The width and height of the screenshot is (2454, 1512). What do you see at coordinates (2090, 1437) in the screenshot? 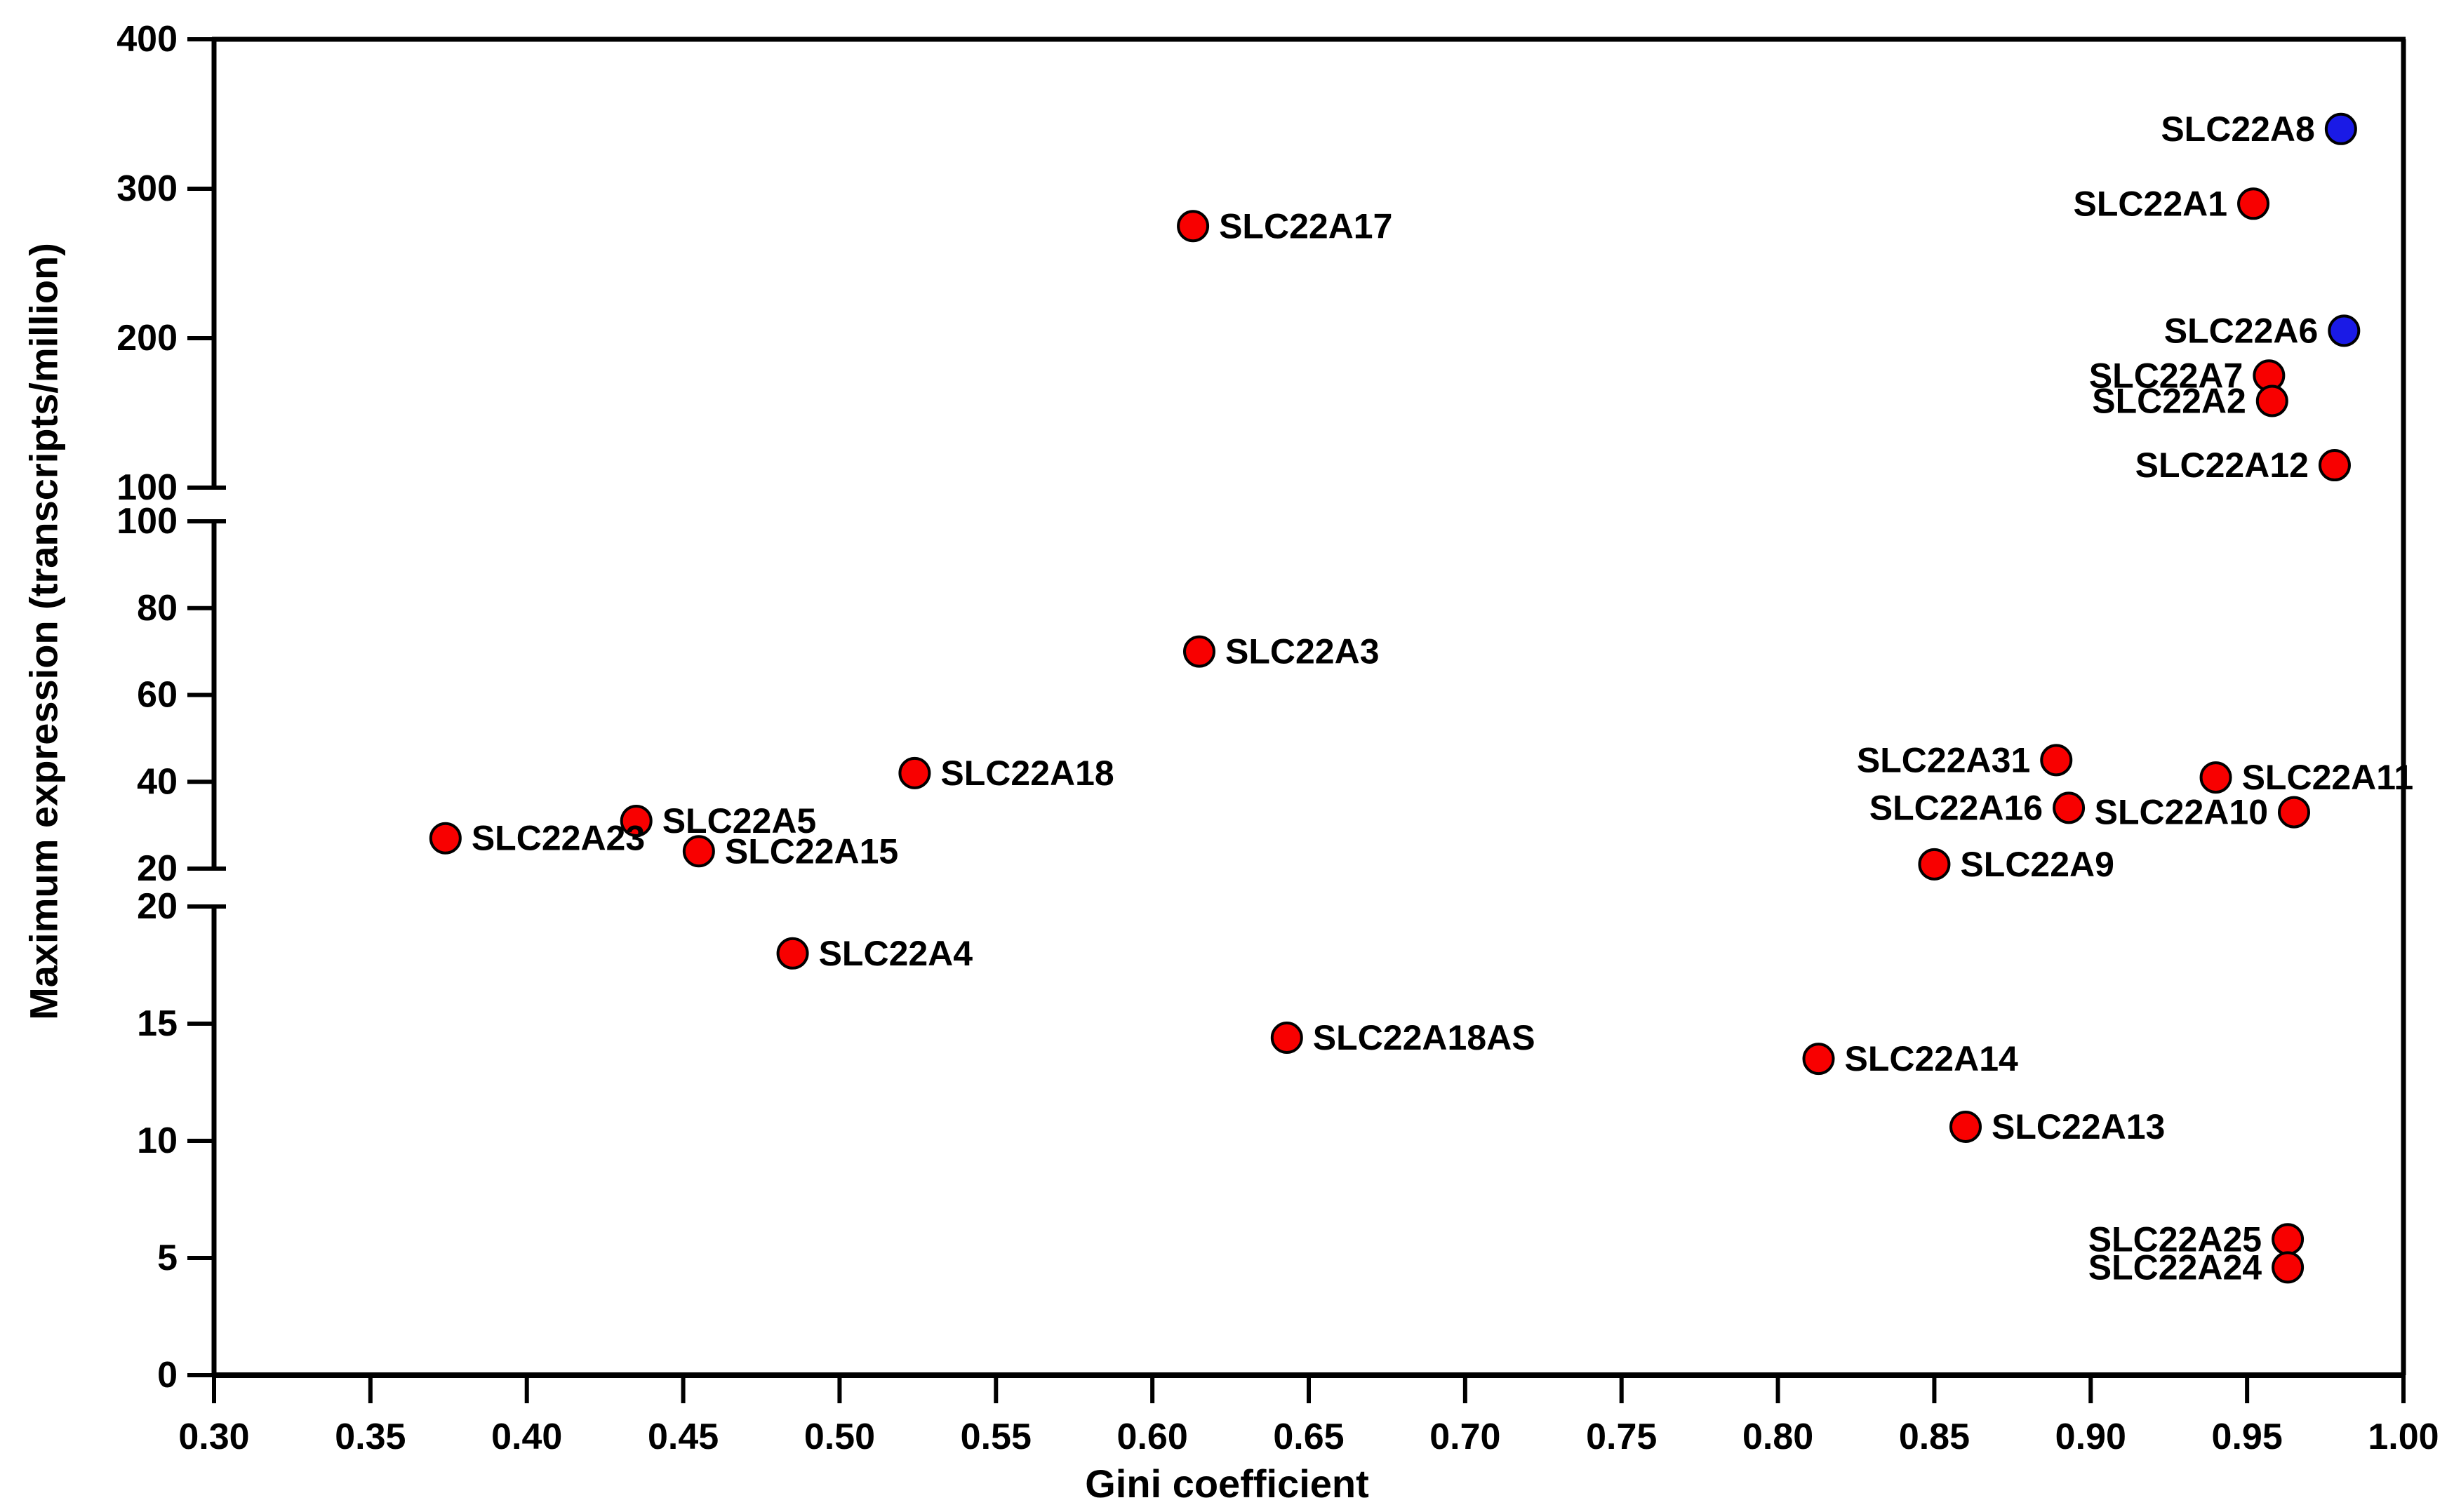
I see `x-tick-label: 0.90` at bounding box center [2090, 1437].